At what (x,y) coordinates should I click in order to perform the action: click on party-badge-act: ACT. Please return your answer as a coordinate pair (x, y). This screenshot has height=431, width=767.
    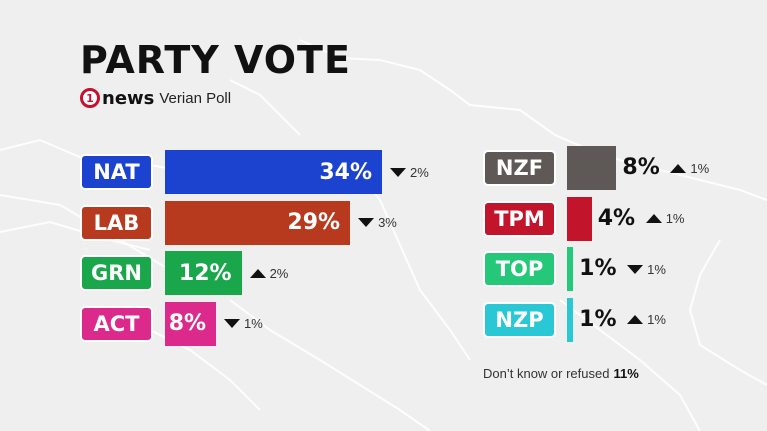
    Looking at the image, I should click on (116, 323).